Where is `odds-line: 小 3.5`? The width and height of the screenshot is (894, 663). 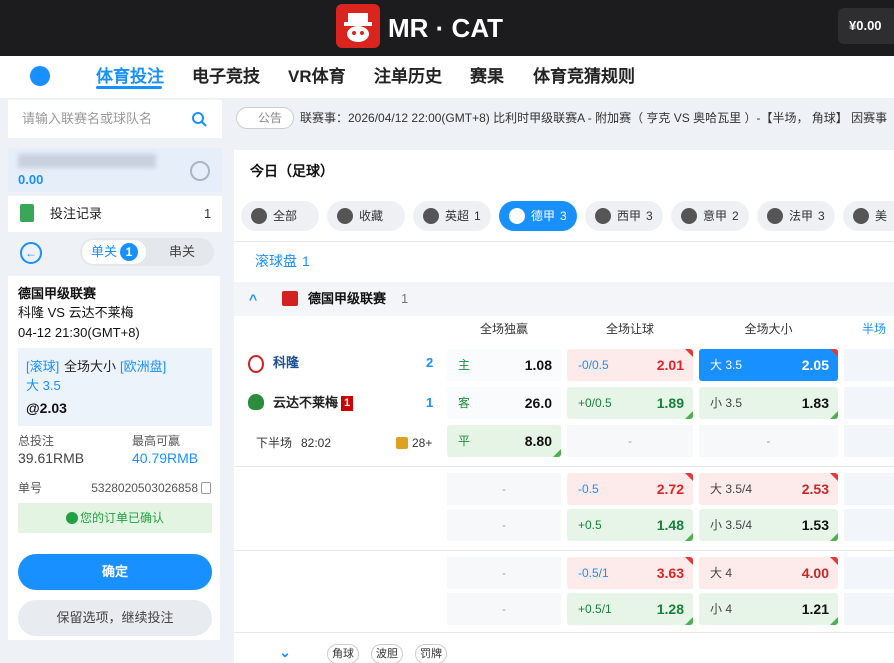 odds-line: 小 3.5 is located at coordinates (726, 403).